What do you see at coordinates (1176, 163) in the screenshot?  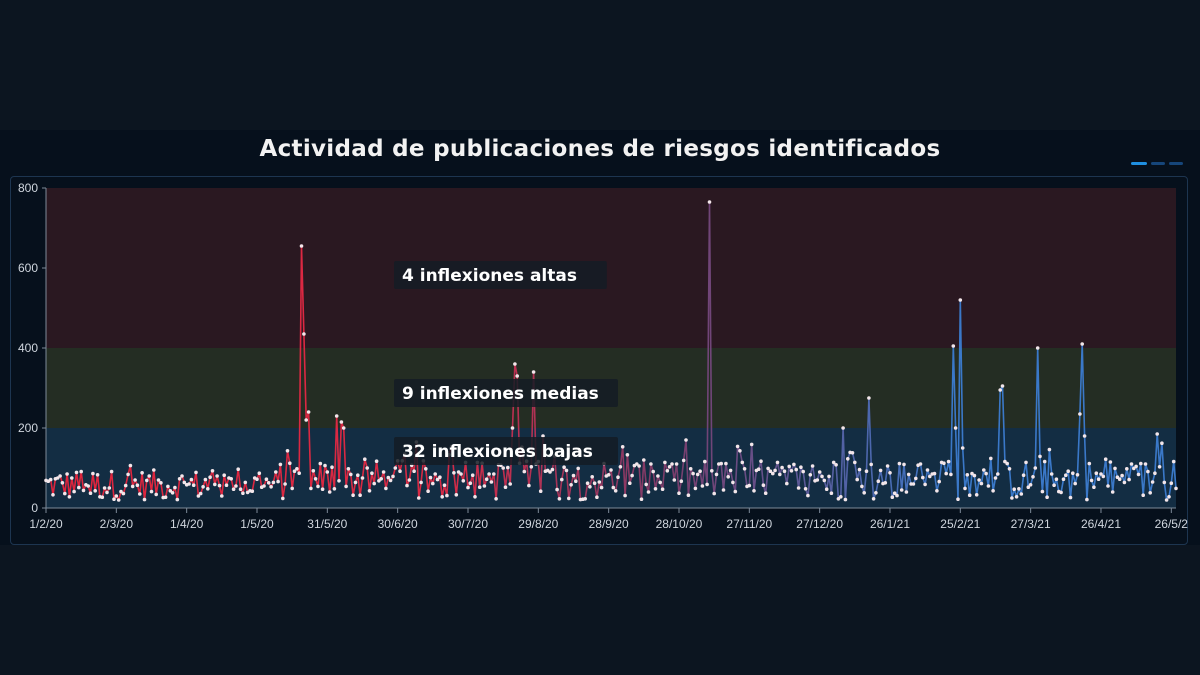 I see `title-decoration-bar` at bounding box center [1176, 163].